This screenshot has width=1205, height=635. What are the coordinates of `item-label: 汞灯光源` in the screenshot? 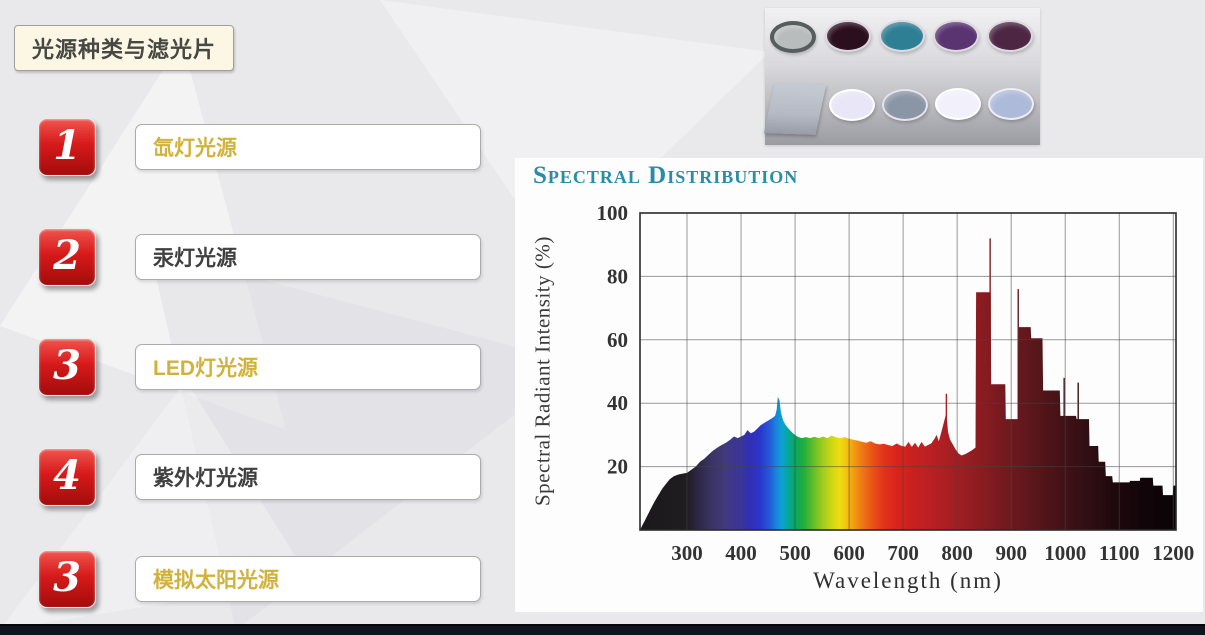 It's located at (195, 258).